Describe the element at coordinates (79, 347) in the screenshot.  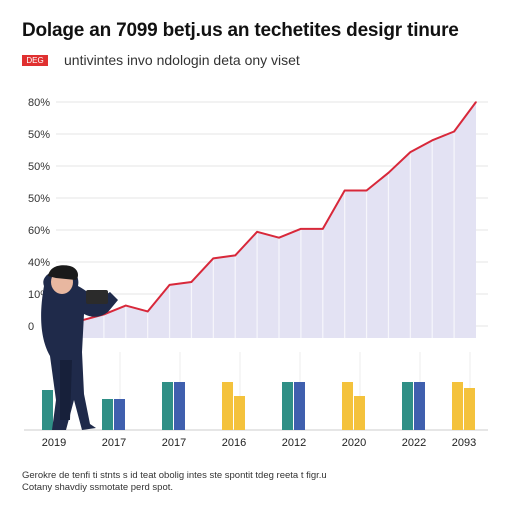
I see `person-figure-illustration` at that location.